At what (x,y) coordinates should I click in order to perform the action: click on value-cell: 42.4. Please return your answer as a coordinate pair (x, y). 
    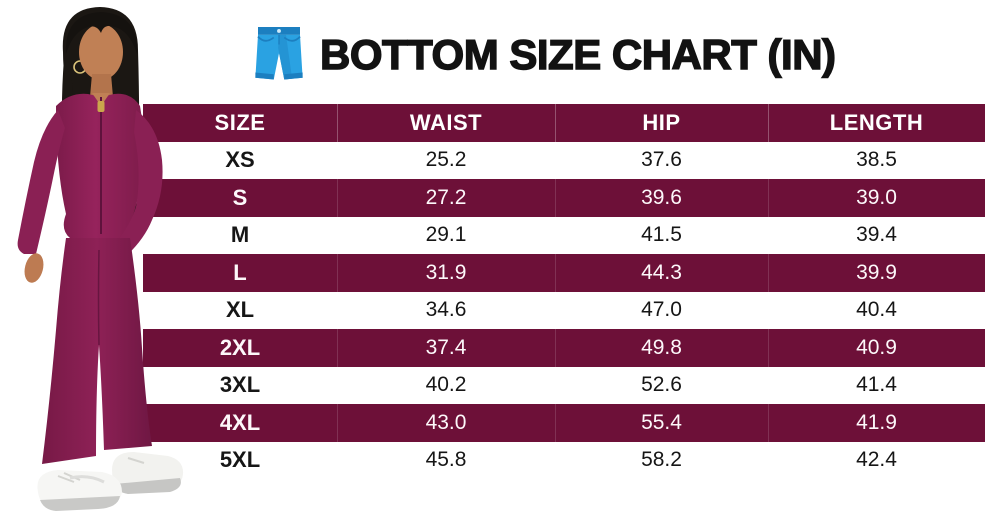
    Looking at the image, I should click on (876, 460).